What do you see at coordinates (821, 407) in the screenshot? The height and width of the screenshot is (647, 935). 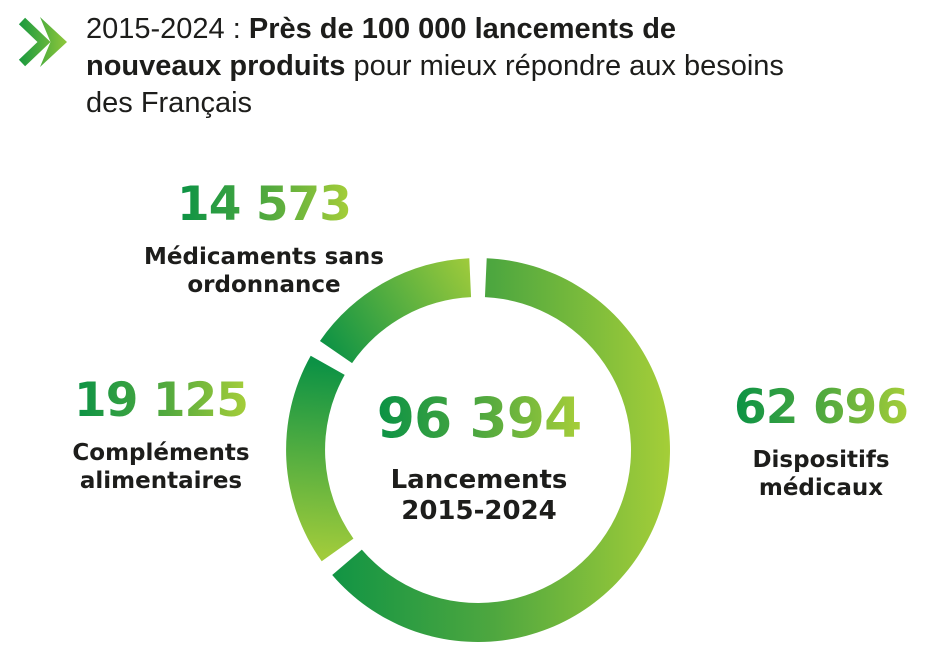 I see `stat-dispositifs-value: 62 696` at bounding box center [821, 407].